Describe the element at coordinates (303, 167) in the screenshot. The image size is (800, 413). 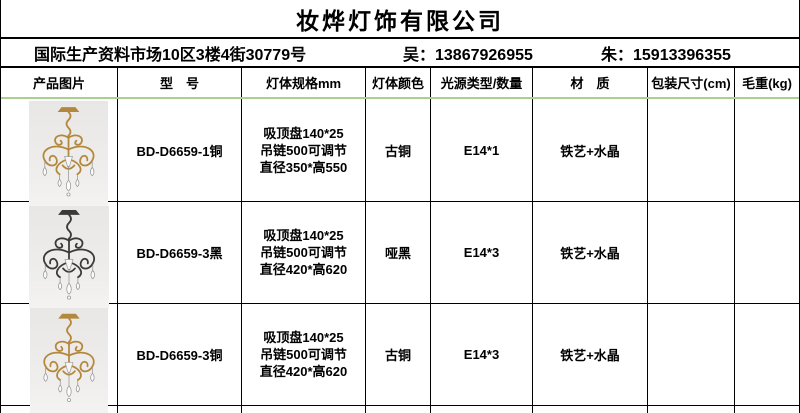
I see `spec-line: 直径350*高550` at that location.